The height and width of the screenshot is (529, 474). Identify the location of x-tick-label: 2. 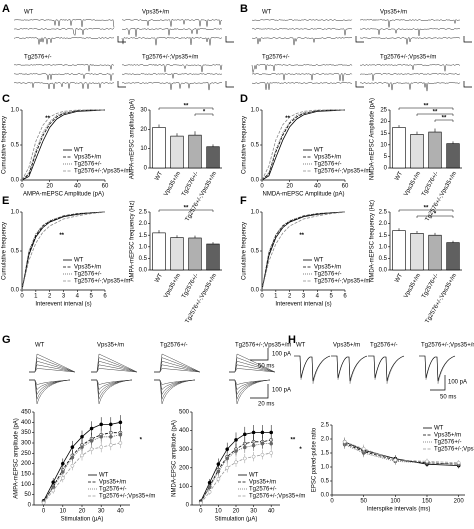
(50, 297).